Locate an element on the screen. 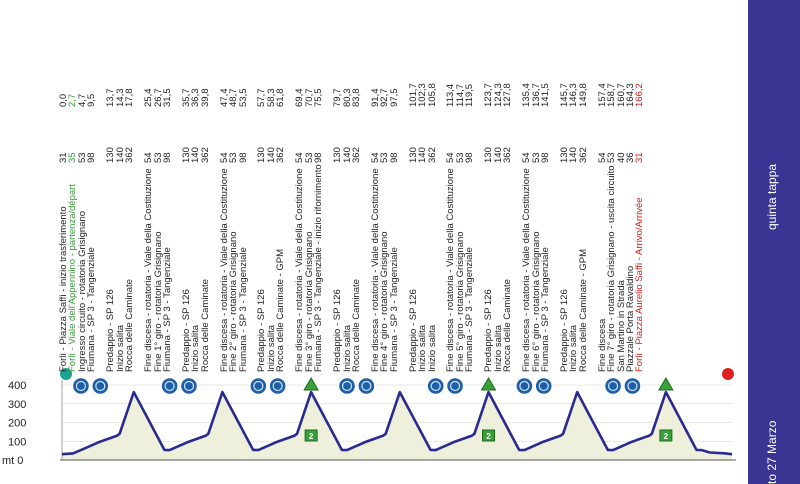 The height and width of the screenshot is (484, 800). route-km: 127,8 is located at coordinates (508, 95).